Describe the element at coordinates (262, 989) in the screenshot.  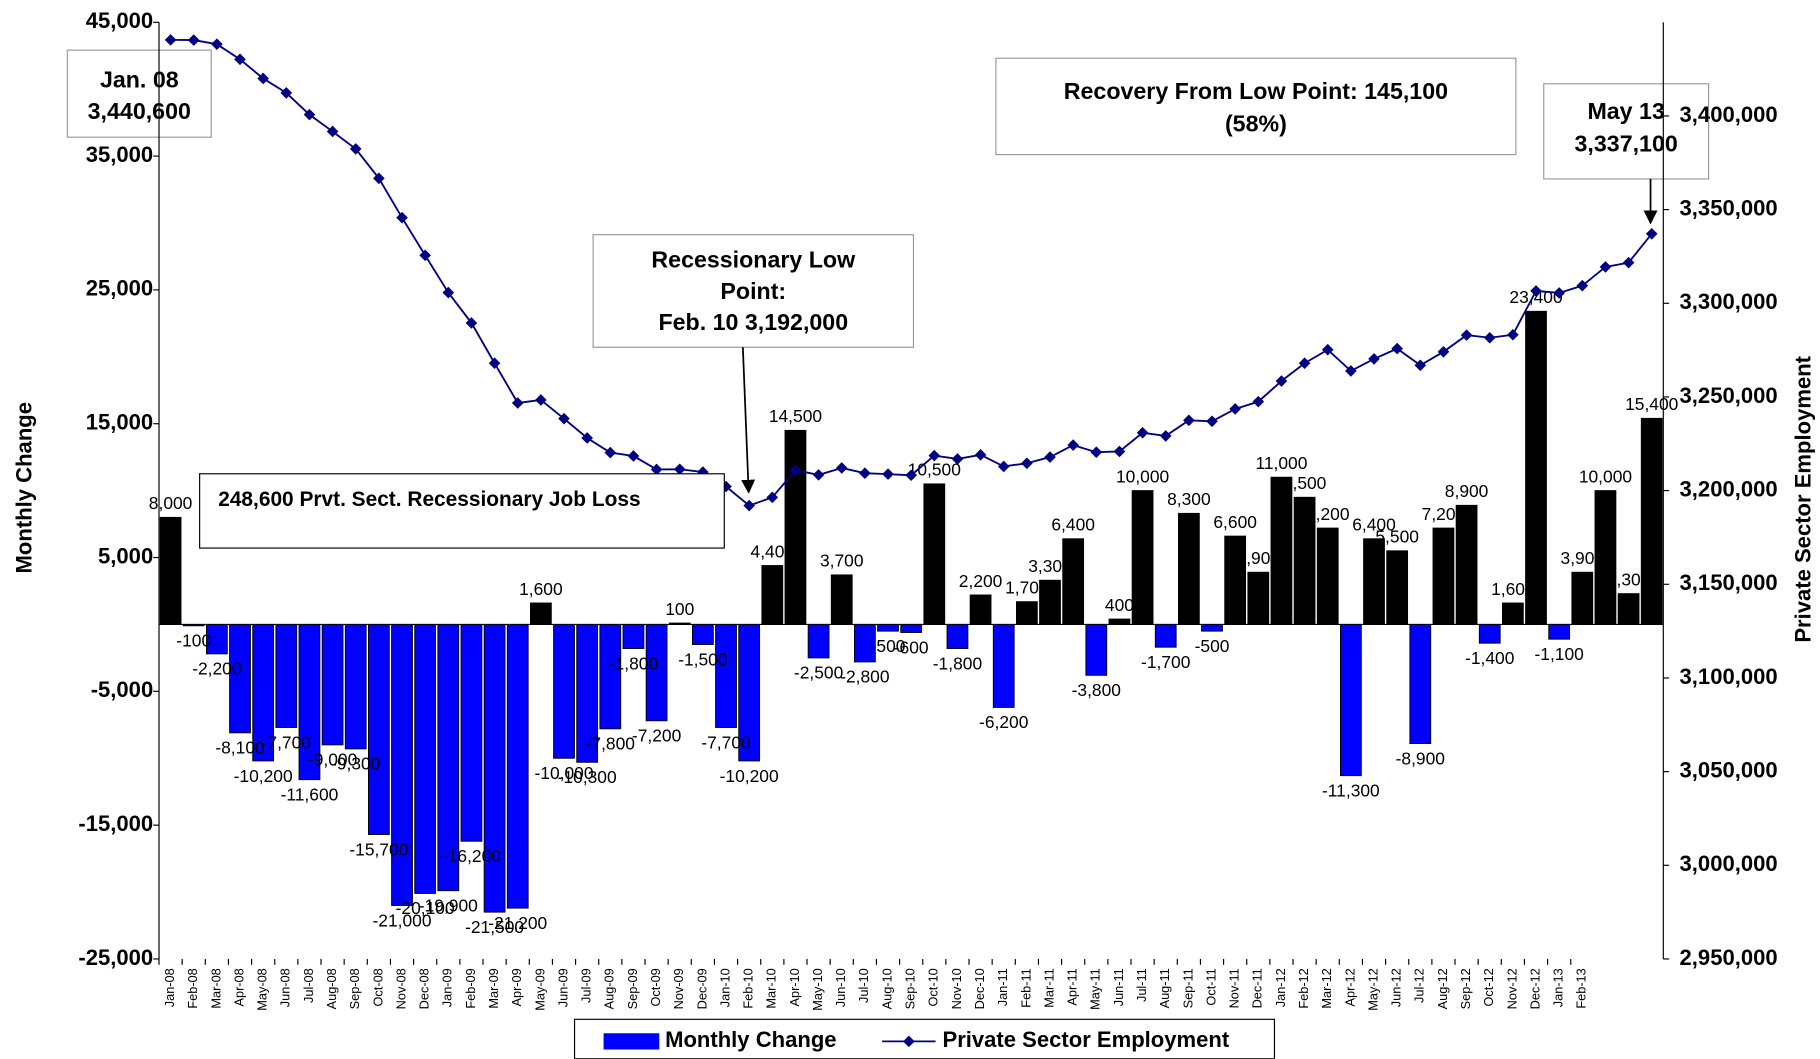
I see `x-tick-label: May-08` at that location.